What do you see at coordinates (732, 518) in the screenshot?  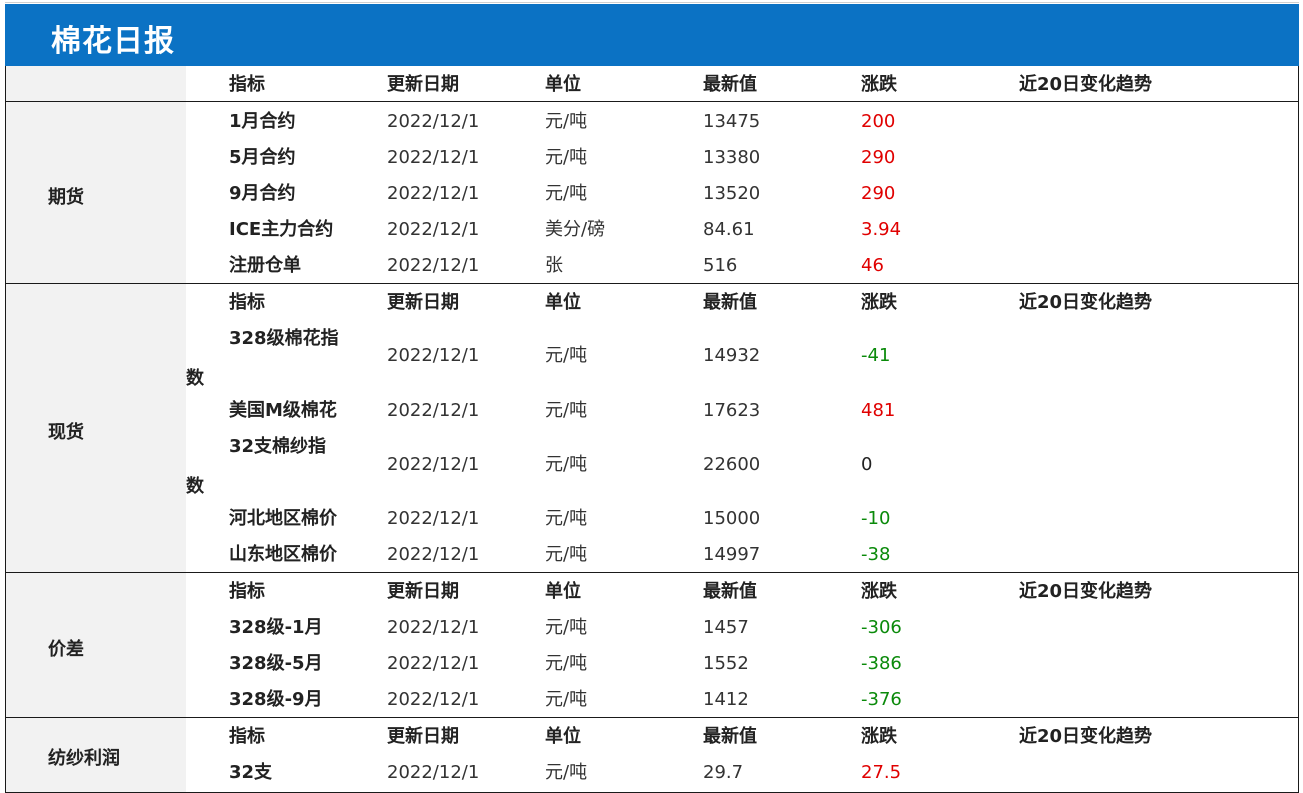 I see `row-value: 15000` at bounding box center [732, 518].